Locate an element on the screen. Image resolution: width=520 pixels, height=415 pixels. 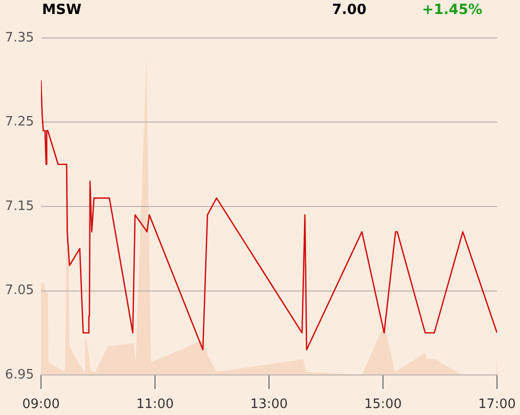
y-tick-label: 7.25 is located at coordinates (19, 122).